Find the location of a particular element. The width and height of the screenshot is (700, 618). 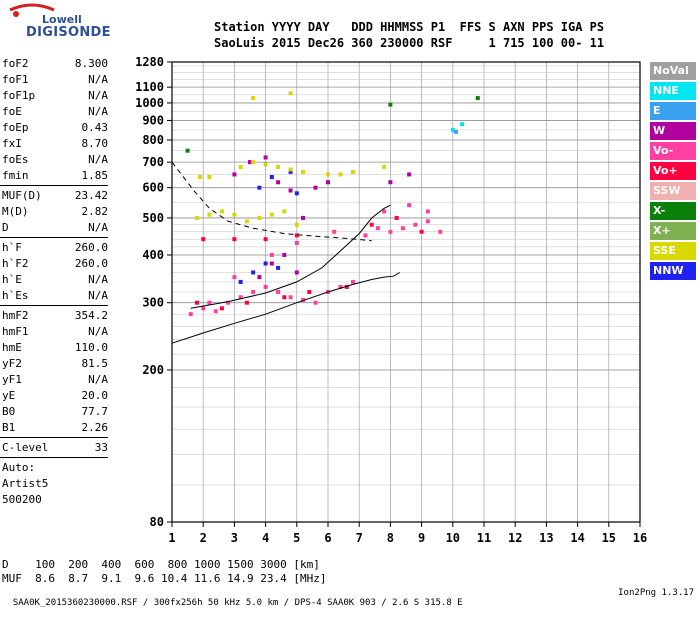

param-row: foE N/A is located at coordinates (56, 112).